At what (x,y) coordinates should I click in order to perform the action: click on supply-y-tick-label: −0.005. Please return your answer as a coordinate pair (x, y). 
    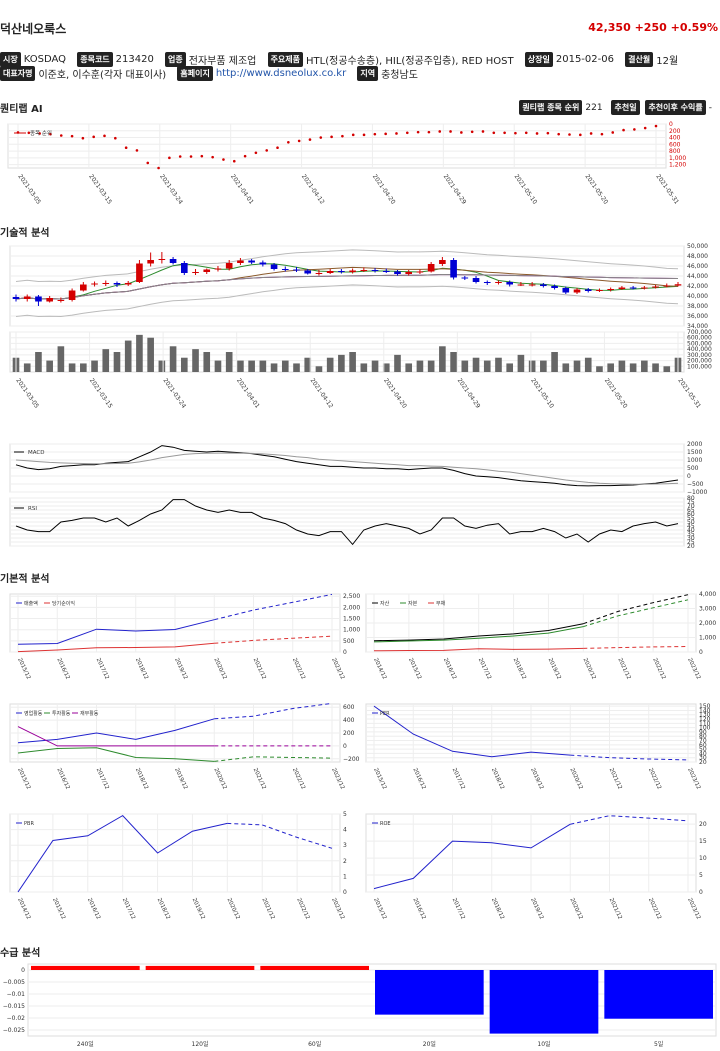
    Looking at the image, I should click on (14, 982).